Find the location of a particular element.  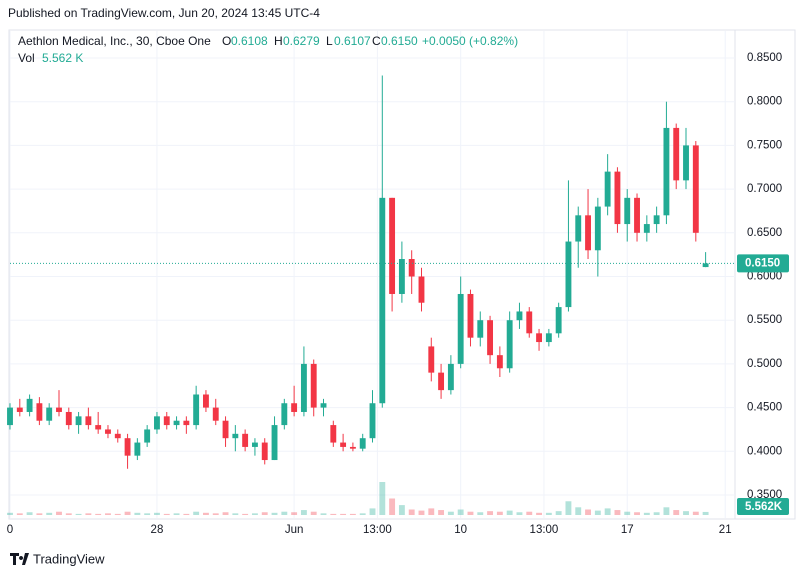

volume-tag-label: 5.562K is located at coordinates (764, 507).